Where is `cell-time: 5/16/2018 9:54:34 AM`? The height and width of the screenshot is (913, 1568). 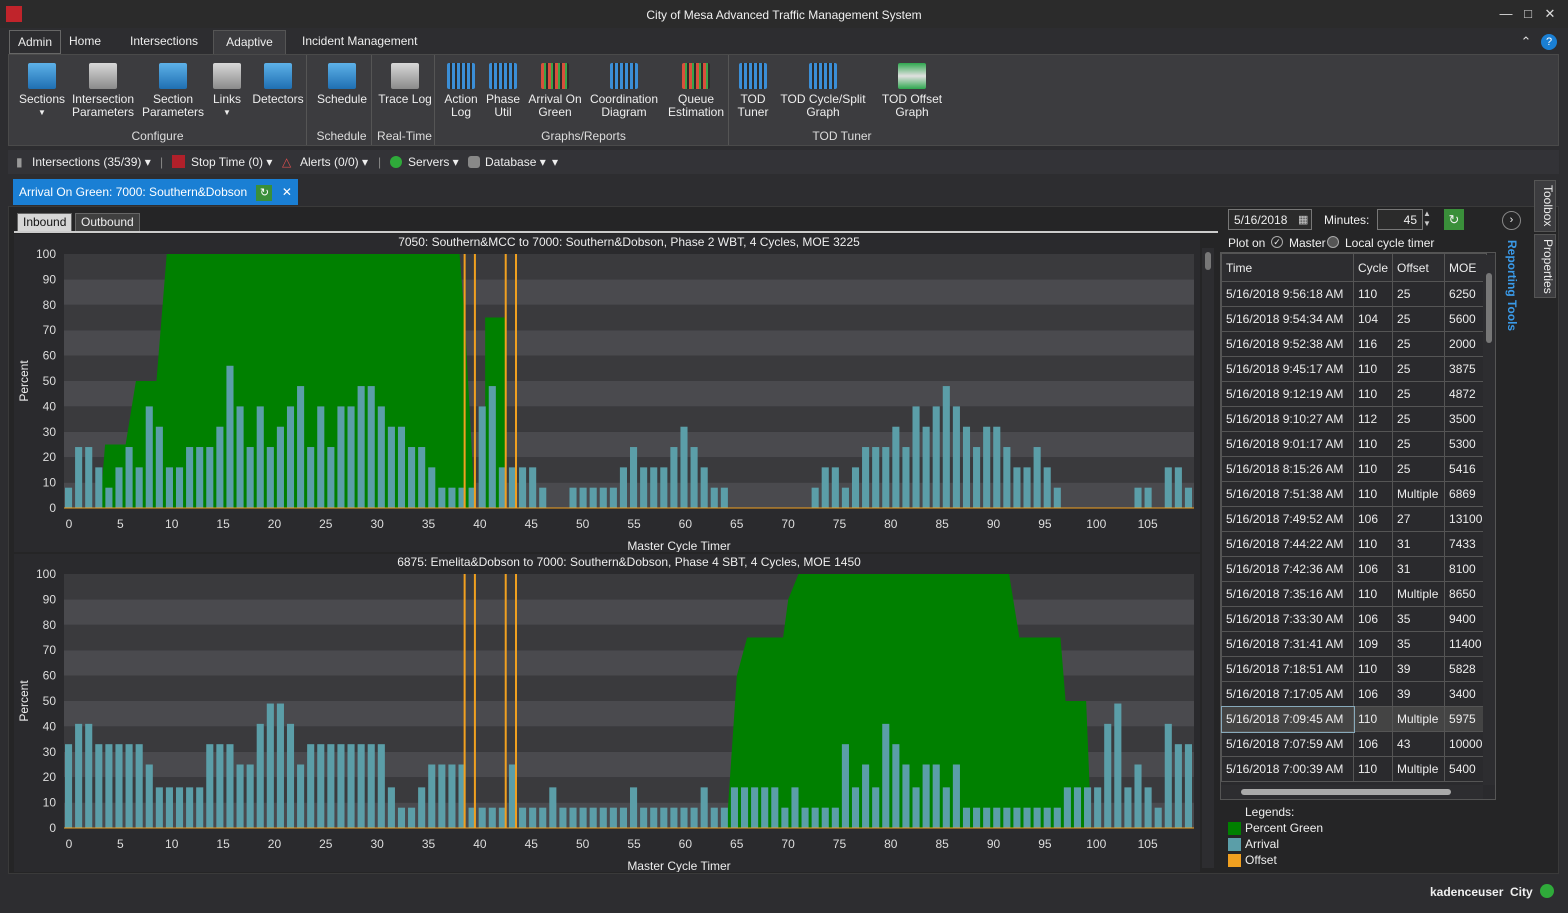
cell-time: 5/16/2018 9:54:34 AM is located at coordinates (1287, 319).